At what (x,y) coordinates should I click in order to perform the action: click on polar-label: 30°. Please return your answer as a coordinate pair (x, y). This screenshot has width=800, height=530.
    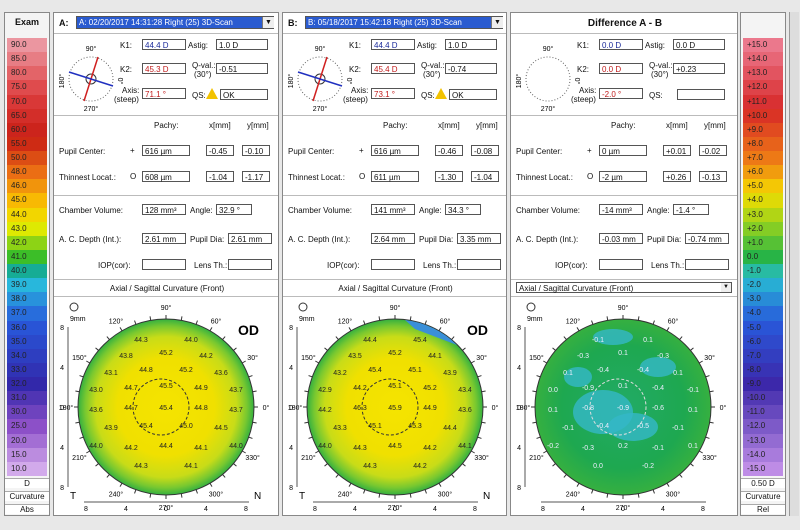
    Looking at the image, I should click on (481, 358).